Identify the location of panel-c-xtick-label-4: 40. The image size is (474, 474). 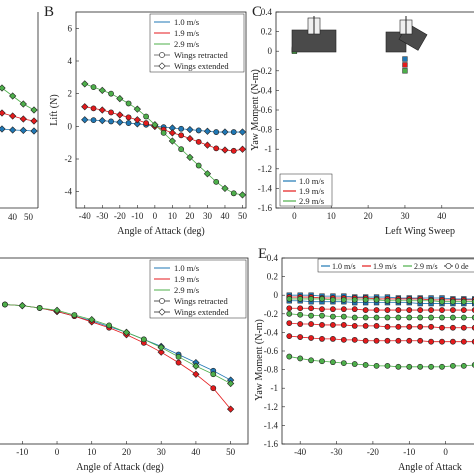
(442, 216).